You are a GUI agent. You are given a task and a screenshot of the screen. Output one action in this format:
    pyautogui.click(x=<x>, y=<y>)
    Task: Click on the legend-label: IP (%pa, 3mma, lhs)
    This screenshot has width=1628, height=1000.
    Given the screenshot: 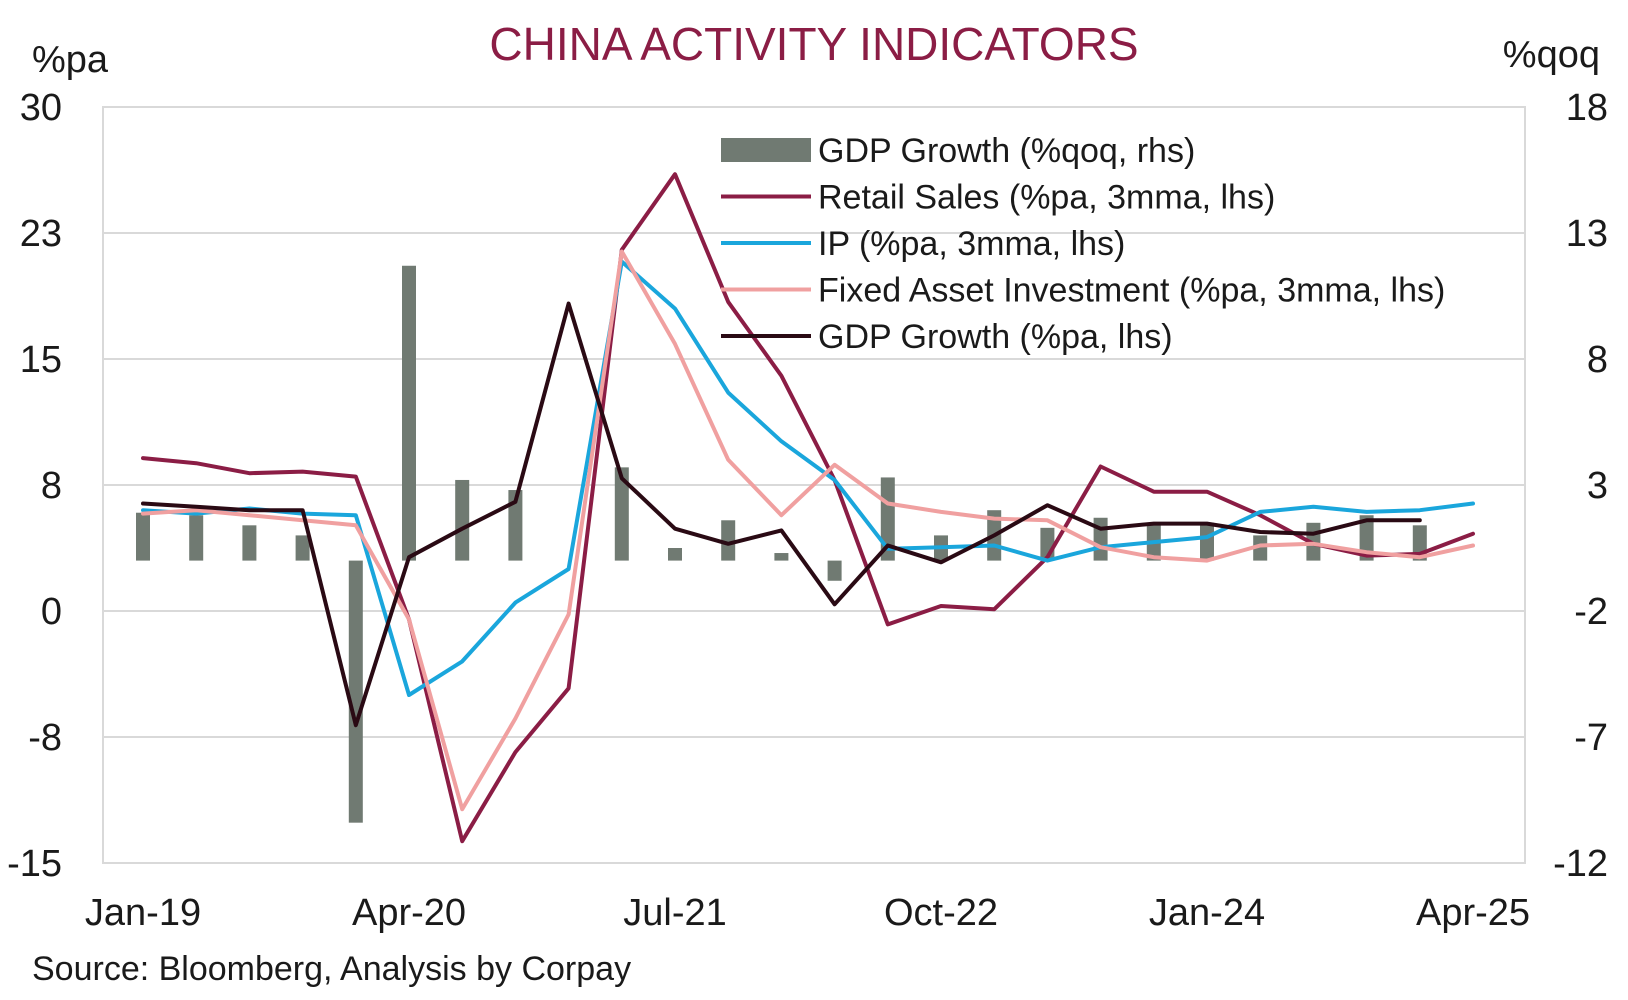 What is the action you would take?
    pyautogui.click(x=971, y=244)
    